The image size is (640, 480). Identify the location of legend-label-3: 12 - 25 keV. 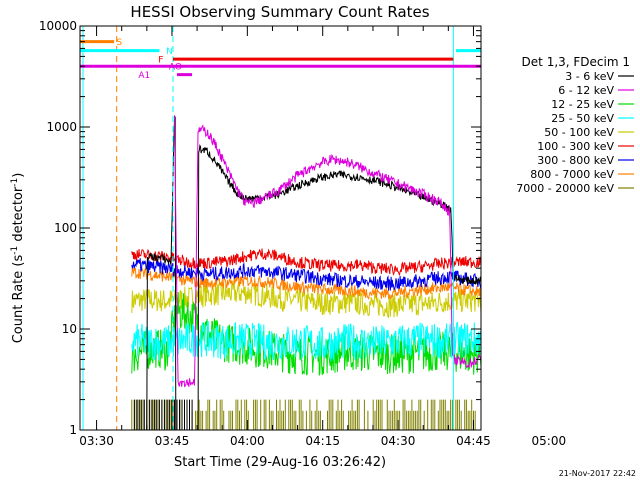
(582, 104).